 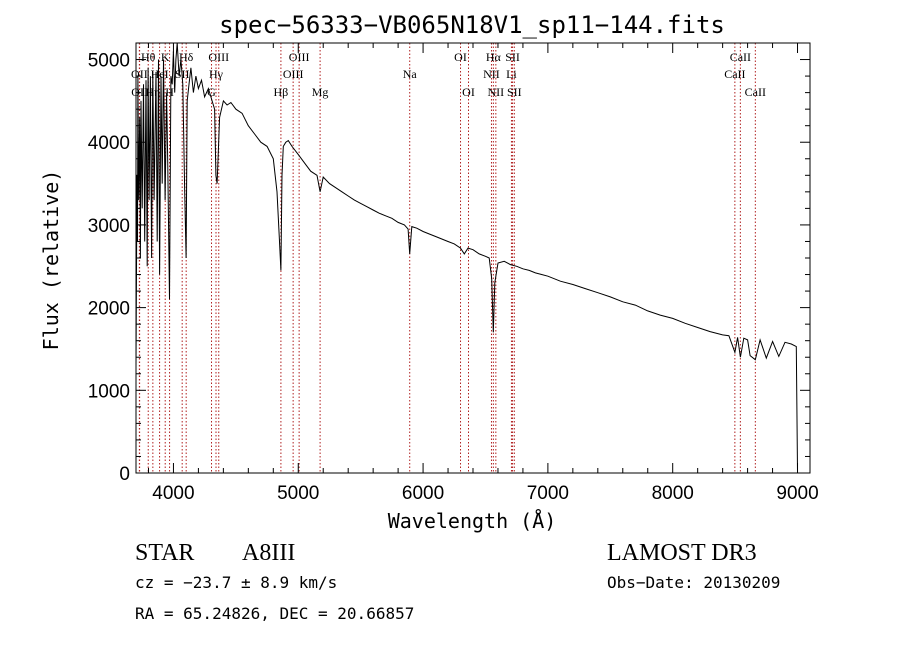 I want to click on spectral-line-label: OII, so click(x=139, y=74).